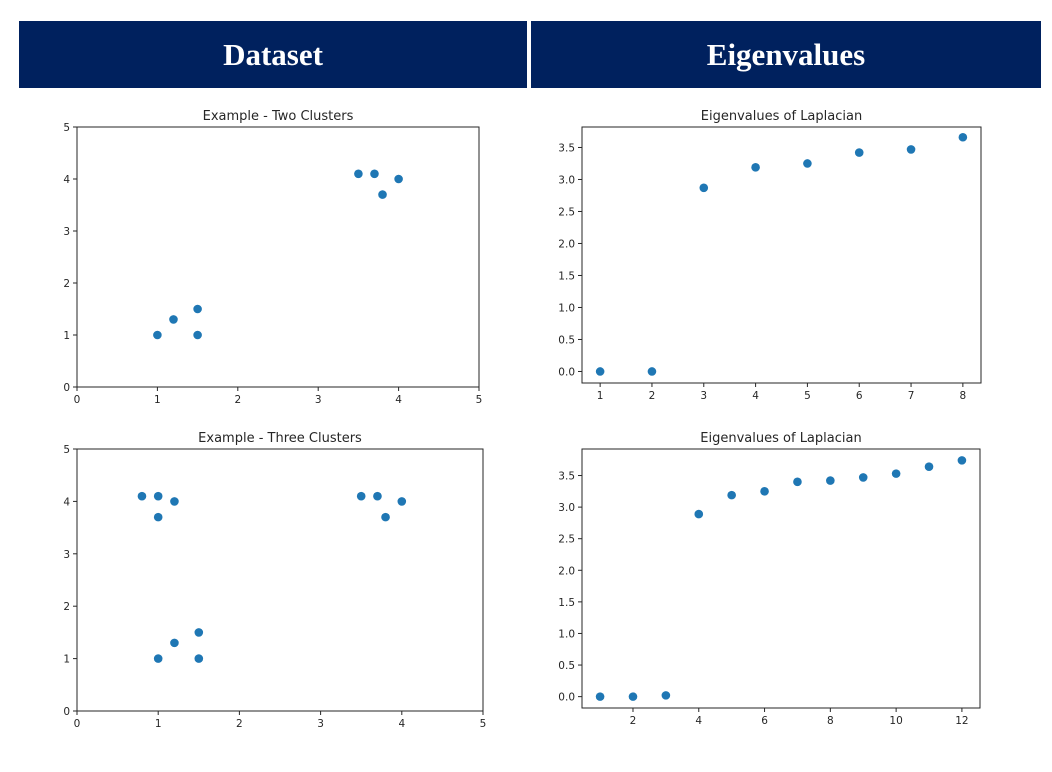  I want to click on x-tick-label: 7, so click(911, 396).